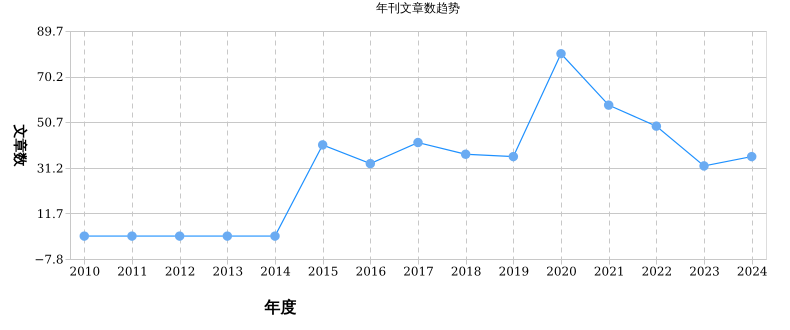 This screenshot has height=330, width=790. Describe the element at coordinates (50, 213) in the screenshot. I see `y-tick-label: 11.7` at that location.